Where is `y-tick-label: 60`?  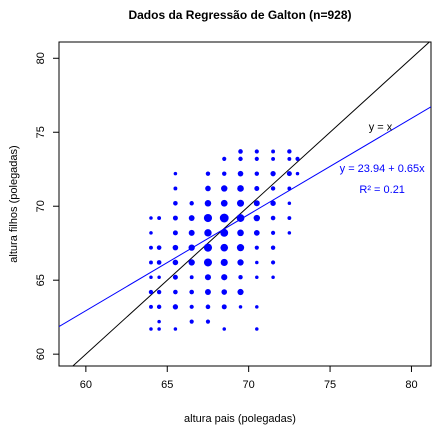 y-tick-label: 60 is located at coordinates (41, 354).